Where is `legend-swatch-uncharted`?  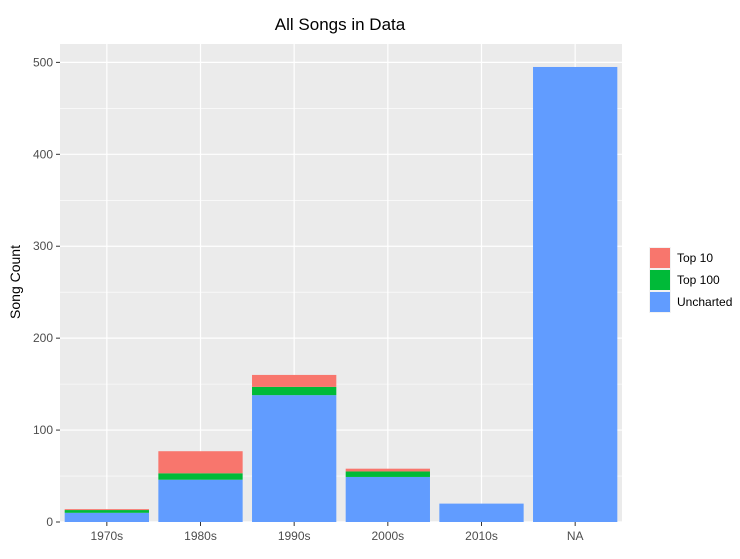 legend-swatch-uncharted is located at coordinates (660, 302).